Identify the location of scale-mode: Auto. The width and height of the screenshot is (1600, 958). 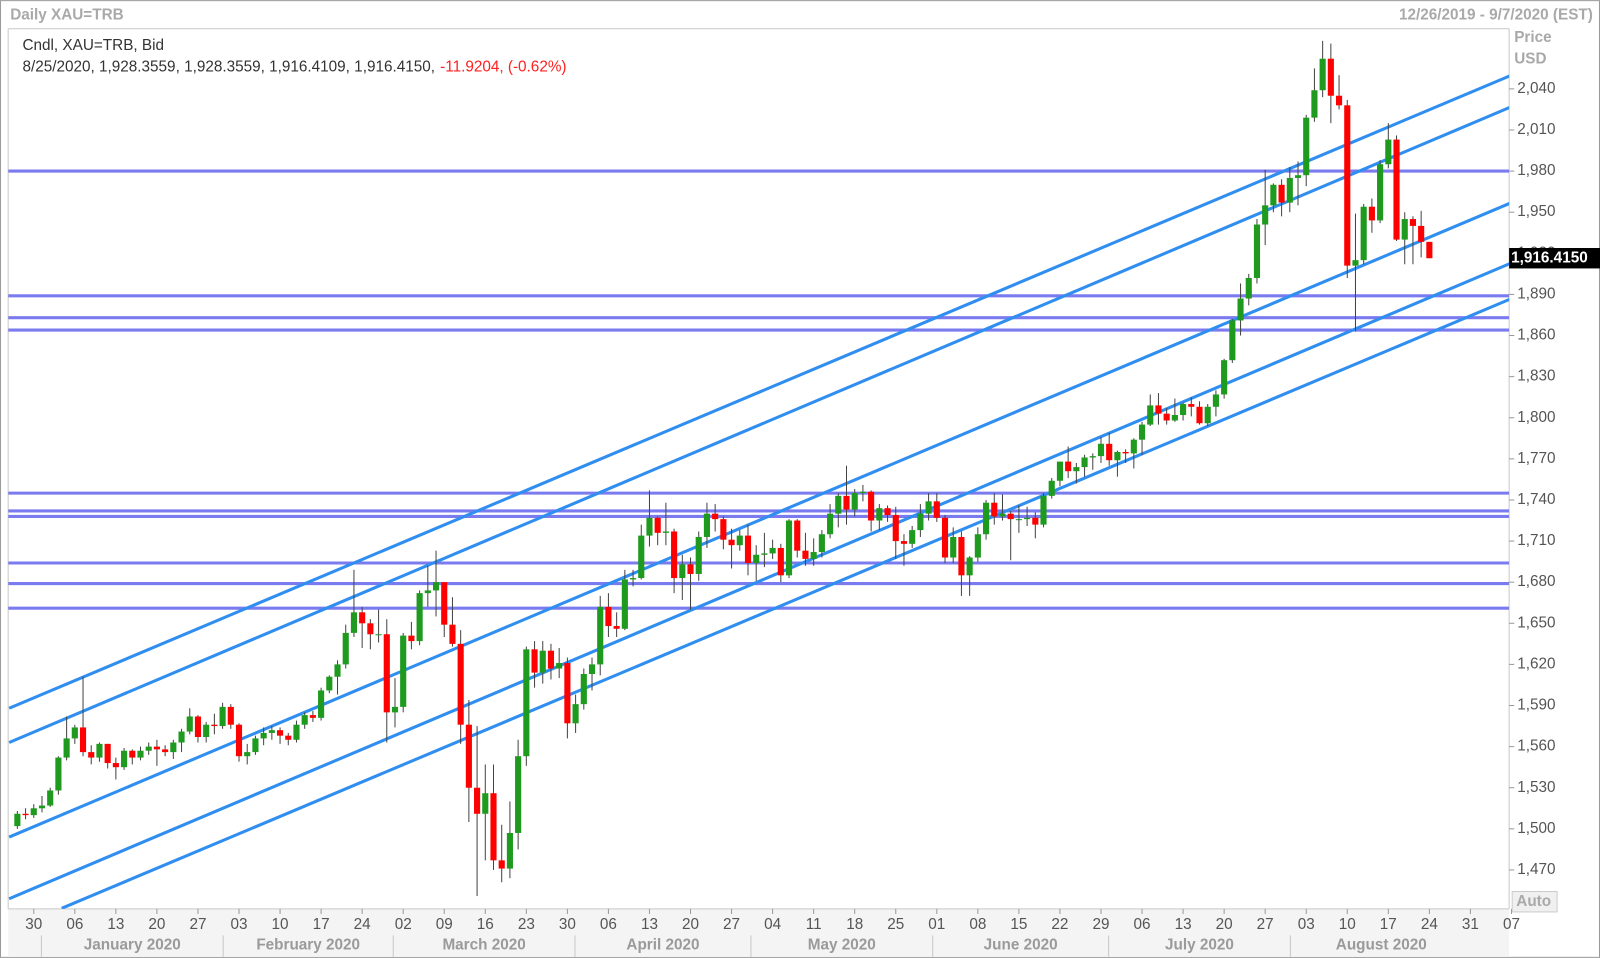
(1533, 901).